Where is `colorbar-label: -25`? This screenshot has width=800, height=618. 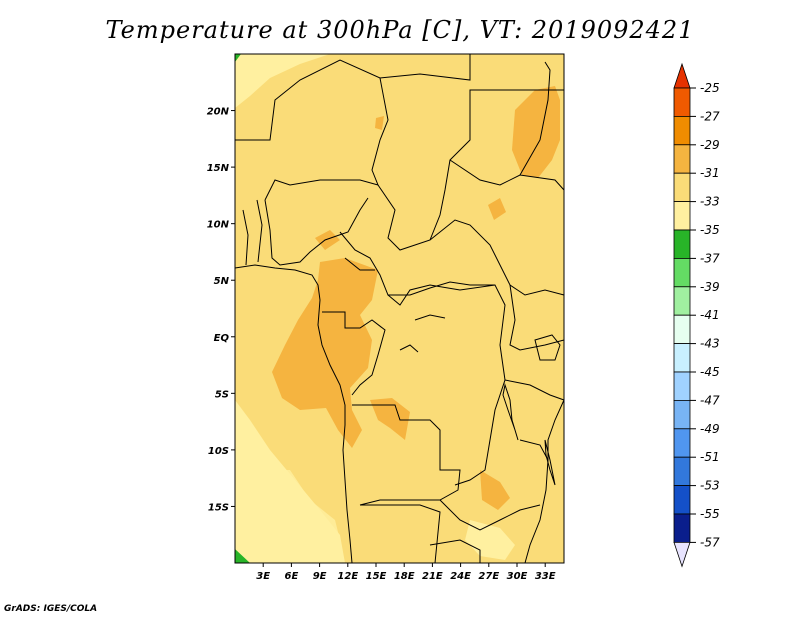 colorbar-label: -25 is located at coordinates (710, 88).